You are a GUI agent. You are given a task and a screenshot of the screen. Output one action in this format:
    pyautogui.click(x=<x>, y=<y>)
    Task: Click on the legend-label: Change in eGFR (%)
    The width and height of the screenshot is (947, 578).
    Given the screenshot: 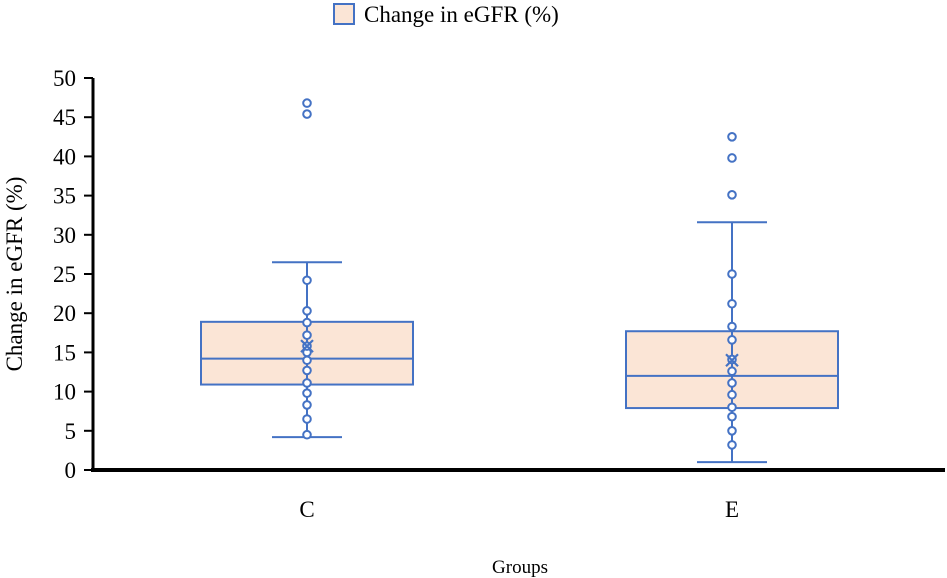 What is the action you would take?
    pyautogui.click(x=461, y=14)
    